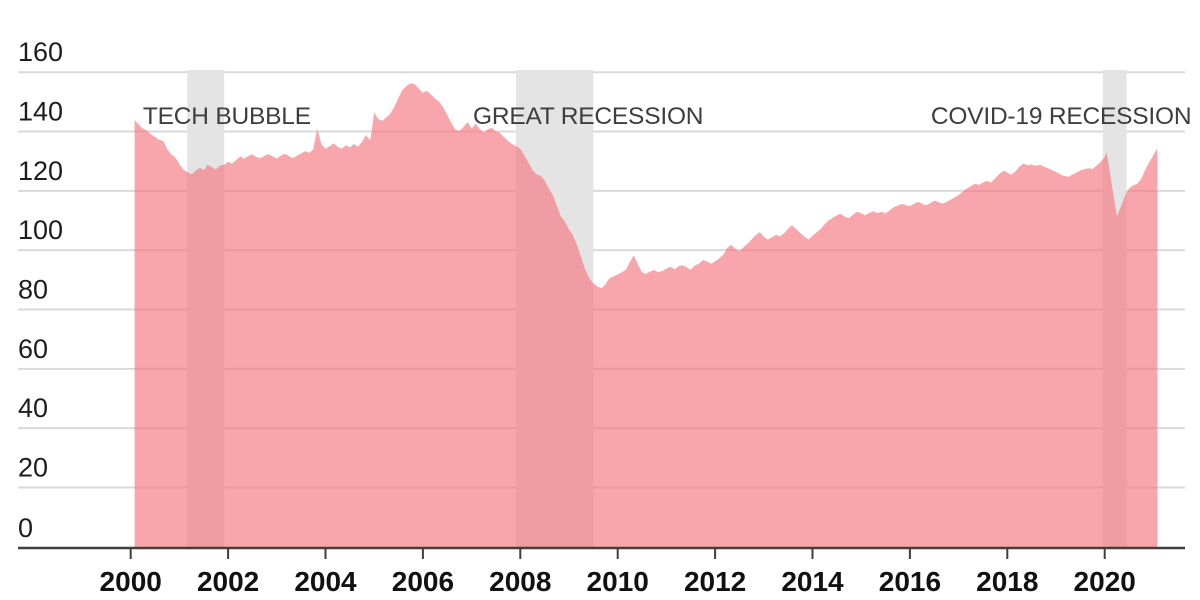  Describe the element at coordinates (40, 52) in the screenshot. I see `y-tick-label-160: 160` at that location.